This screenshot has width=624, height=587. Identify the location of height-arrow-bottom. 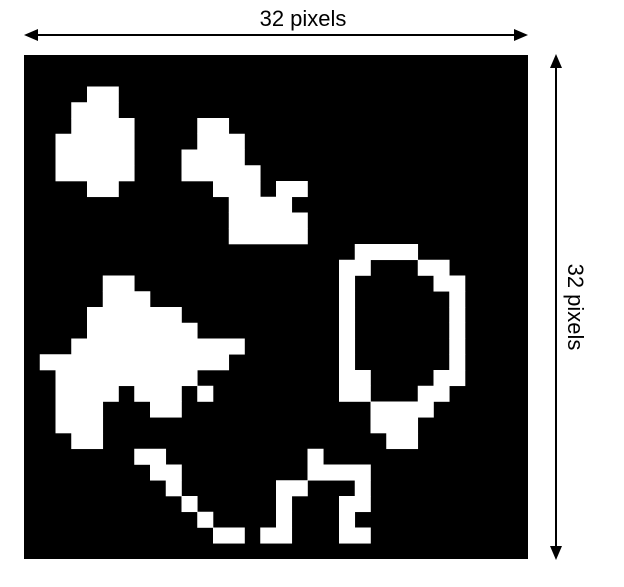
(556, 553).